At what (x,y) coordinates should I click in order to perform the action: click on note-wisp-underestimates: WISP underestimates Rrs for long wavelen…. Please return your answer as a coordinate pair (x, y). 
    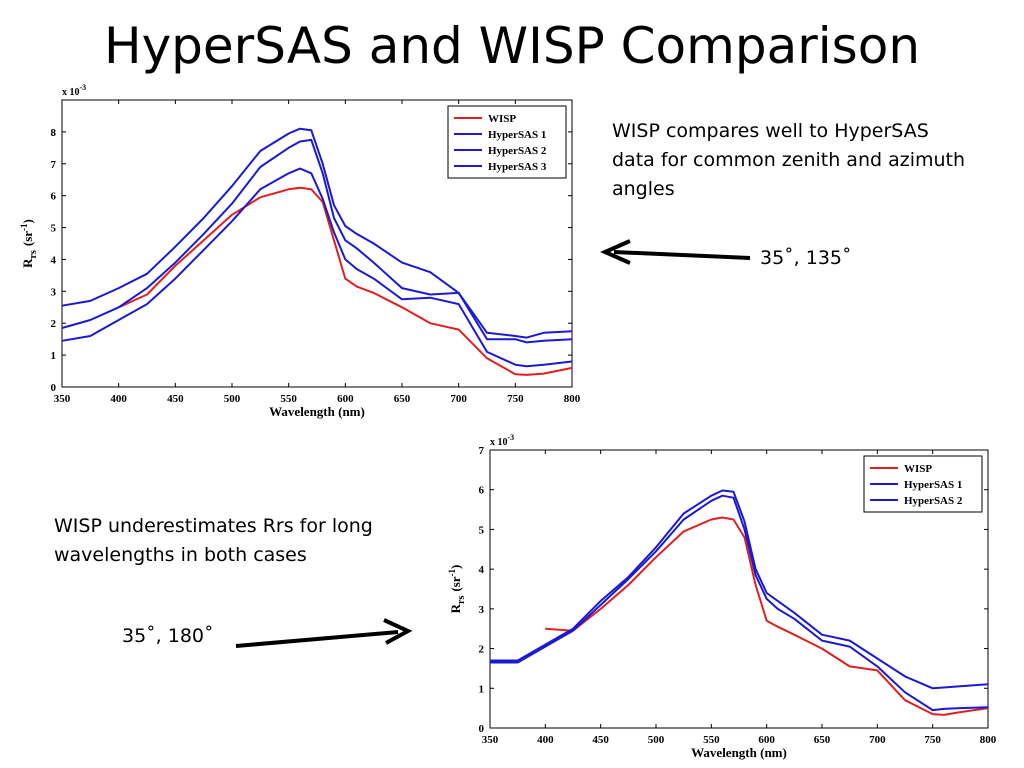
    Looking at the image, I should click on (213, 540).